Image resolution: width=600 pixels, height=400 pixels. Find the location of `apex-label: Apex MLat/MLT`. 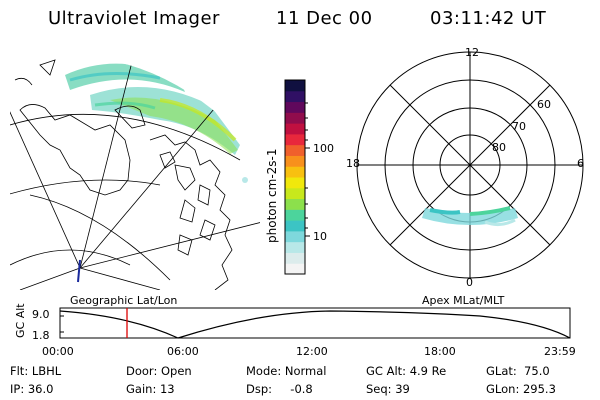

apex-label: Apex MLat/MLT is located at coordinates (463, 300).